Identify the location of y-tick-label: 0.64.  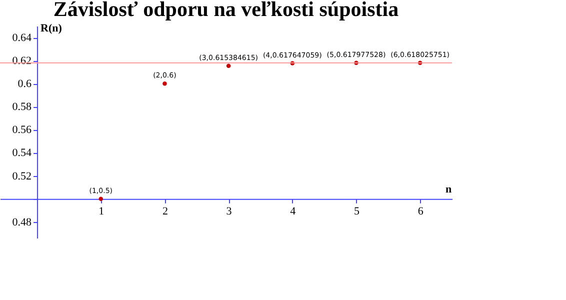
(22, 38).